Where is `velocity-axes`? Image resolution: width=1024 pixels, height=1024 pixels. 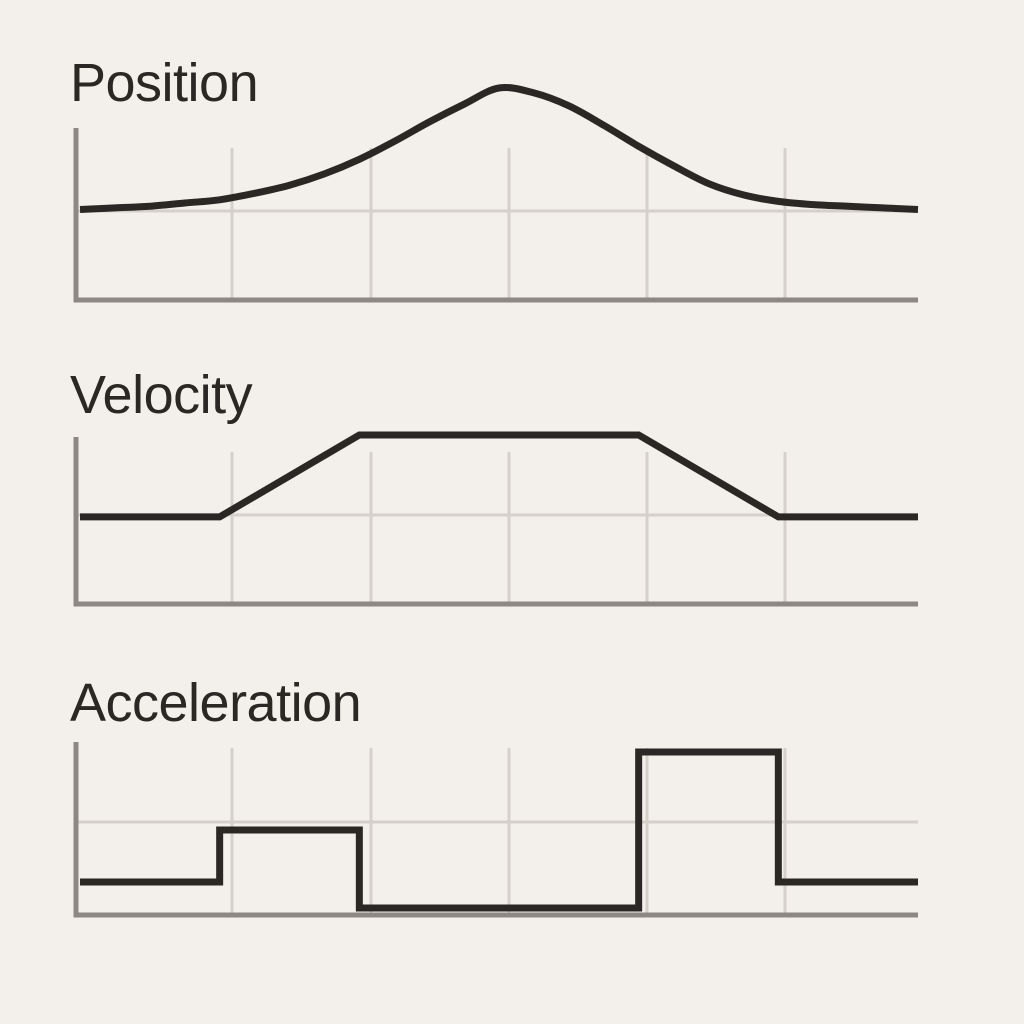 velocity-axes is located at coordinates (495, 522).